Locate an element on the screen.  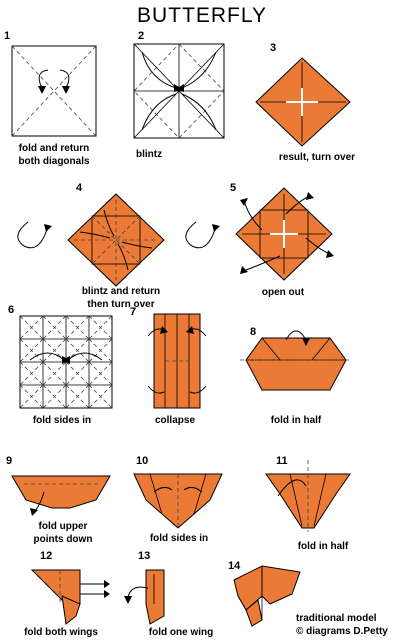
step-3-number: 3 is located at coordinates (273, 48).